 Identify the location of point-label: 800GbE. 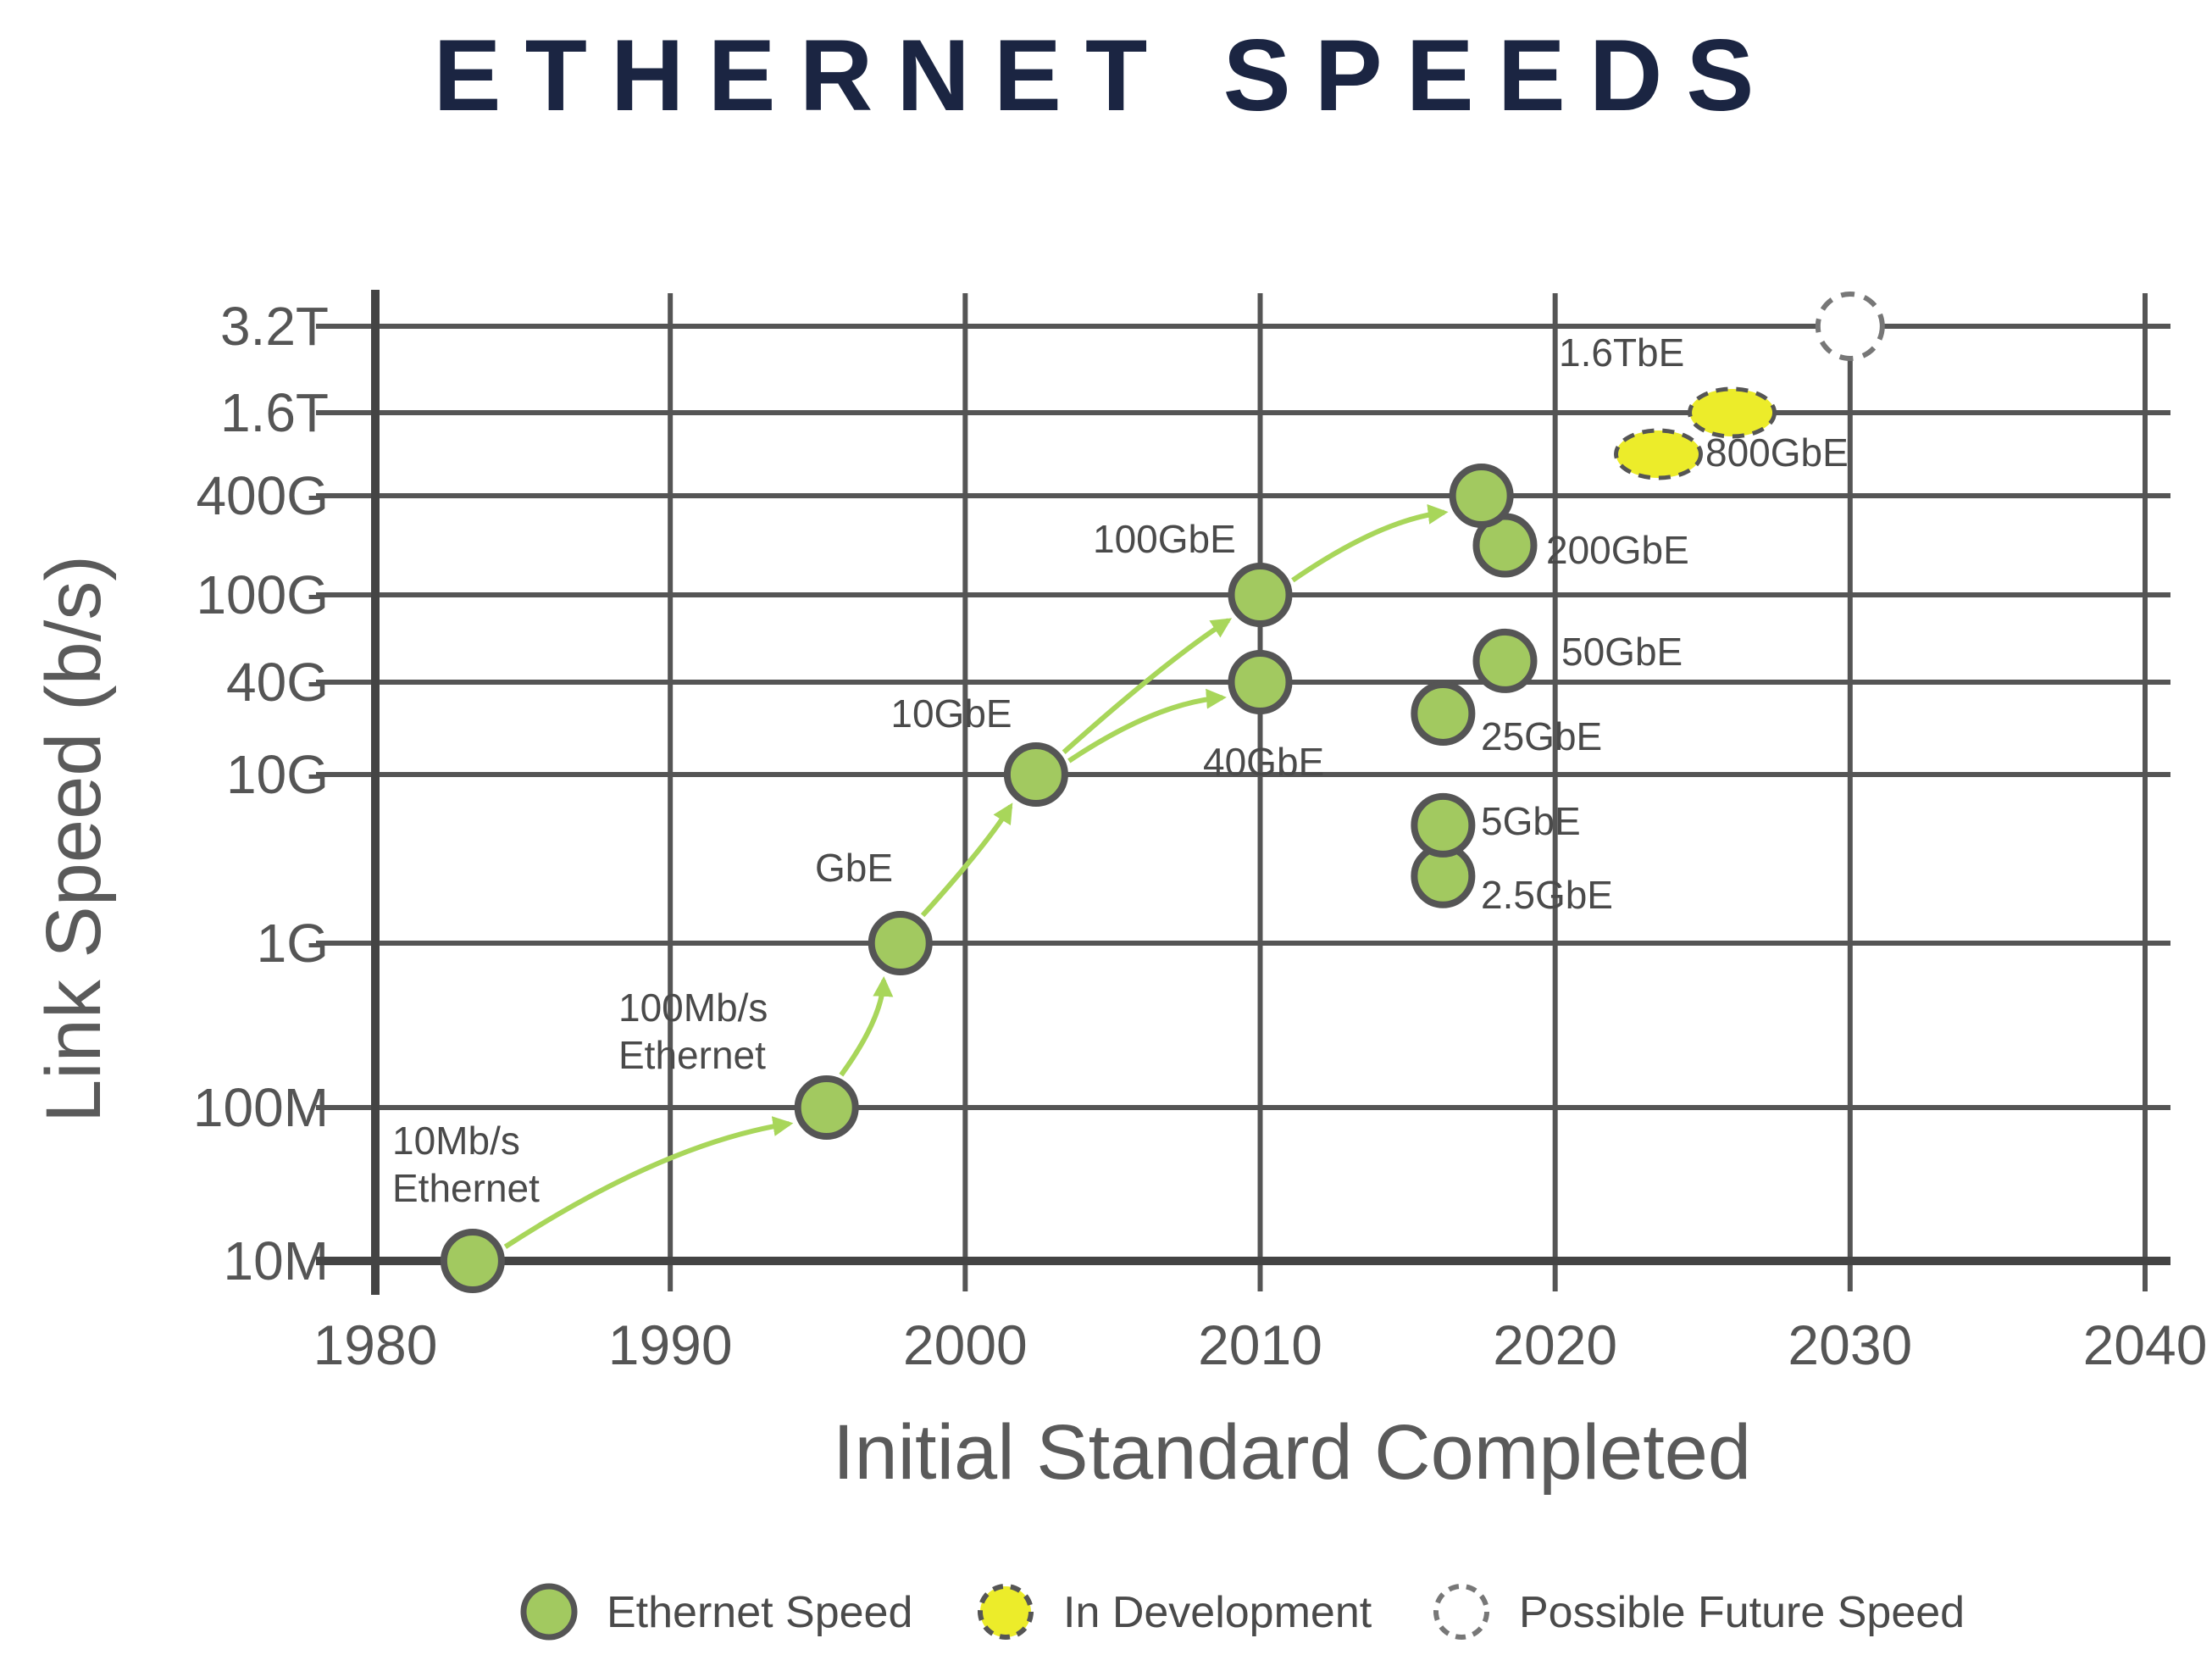
(1777, 453).